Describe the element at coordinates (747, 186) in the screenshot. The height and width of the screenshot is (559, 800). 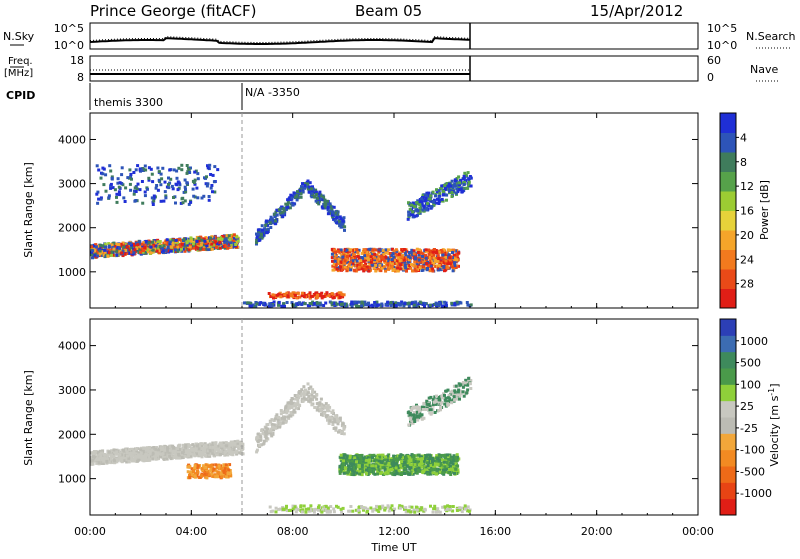
I see `power-colorbar-tick-label: 12` at that location.